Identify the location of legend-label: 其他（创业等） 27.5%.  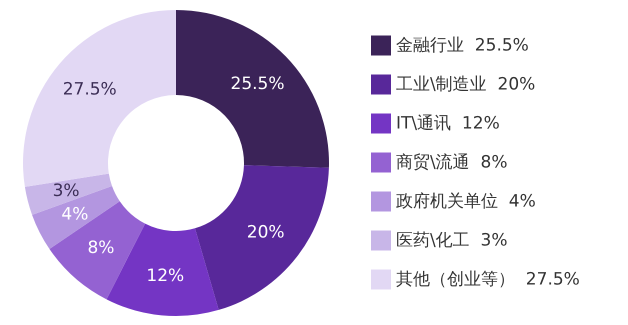
(488, 280).